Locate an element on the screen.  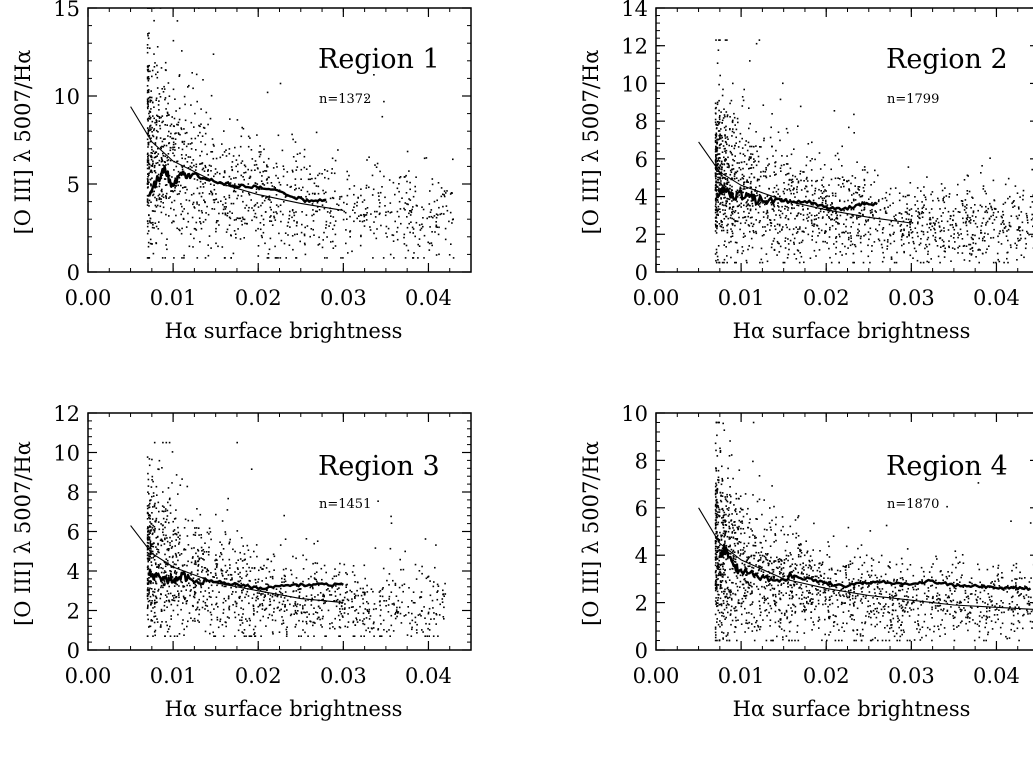
x-tick-label: 0.02 is located at coordinates (258, 298).